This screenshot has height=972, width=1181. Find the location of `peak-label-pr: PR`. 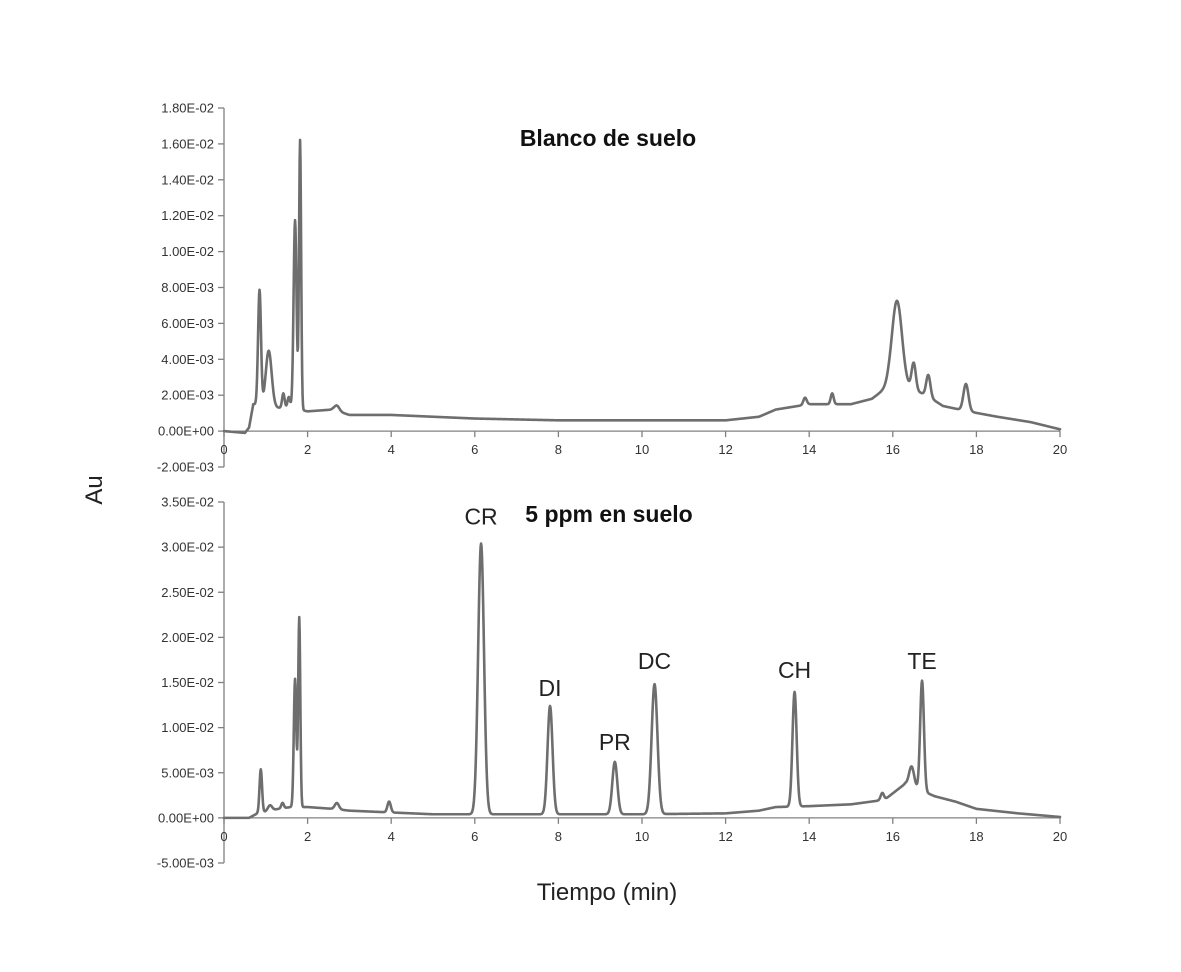

peak-label-pr: PR is located at coordinates (615, 742).